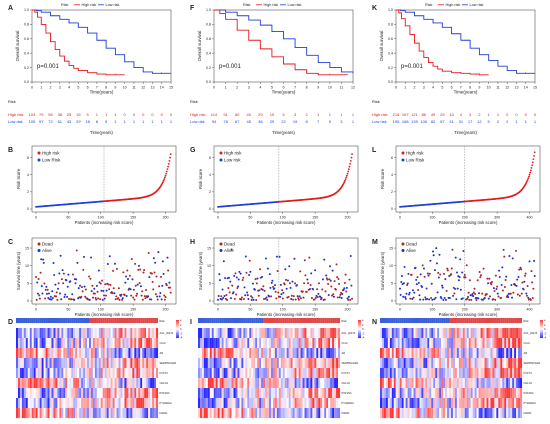  What do you see at coordinates (229, 244) in the screenshot?
I see `survival-legend-dead-label: Dead` at bounding box center [229, 244].